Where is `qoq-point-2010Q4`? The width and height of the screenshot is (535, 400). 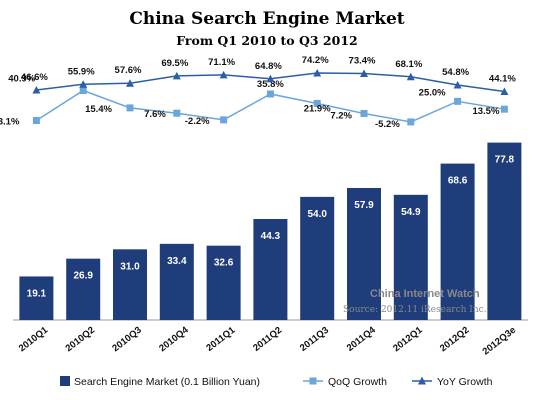
qoq-point-2010Q4 is located at coordinates (177, 113).